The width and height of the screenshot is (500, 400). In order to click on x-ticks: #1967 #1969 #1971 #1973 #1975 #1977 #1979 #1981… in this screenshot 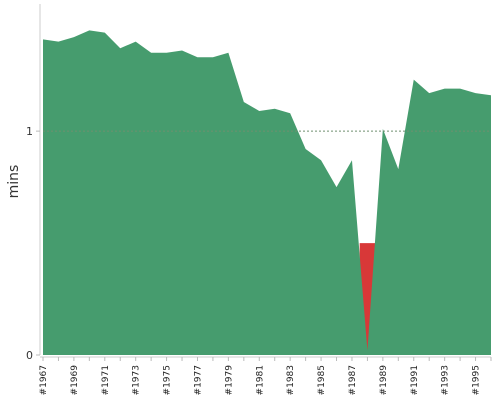, I will do `click(265, 376)`.